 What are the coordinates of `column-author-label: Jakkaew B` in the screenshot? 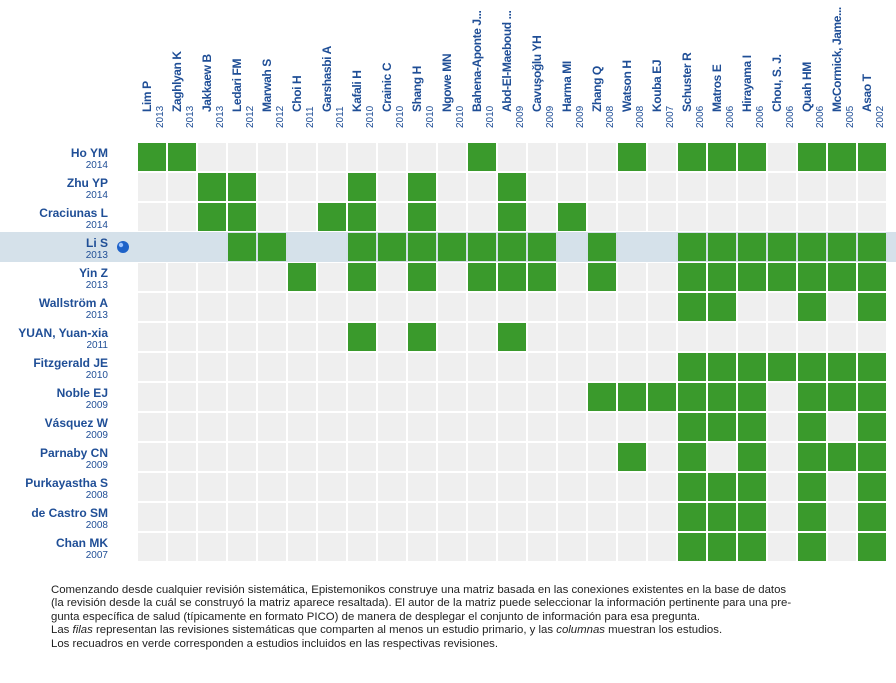 It's located at (207, 82).